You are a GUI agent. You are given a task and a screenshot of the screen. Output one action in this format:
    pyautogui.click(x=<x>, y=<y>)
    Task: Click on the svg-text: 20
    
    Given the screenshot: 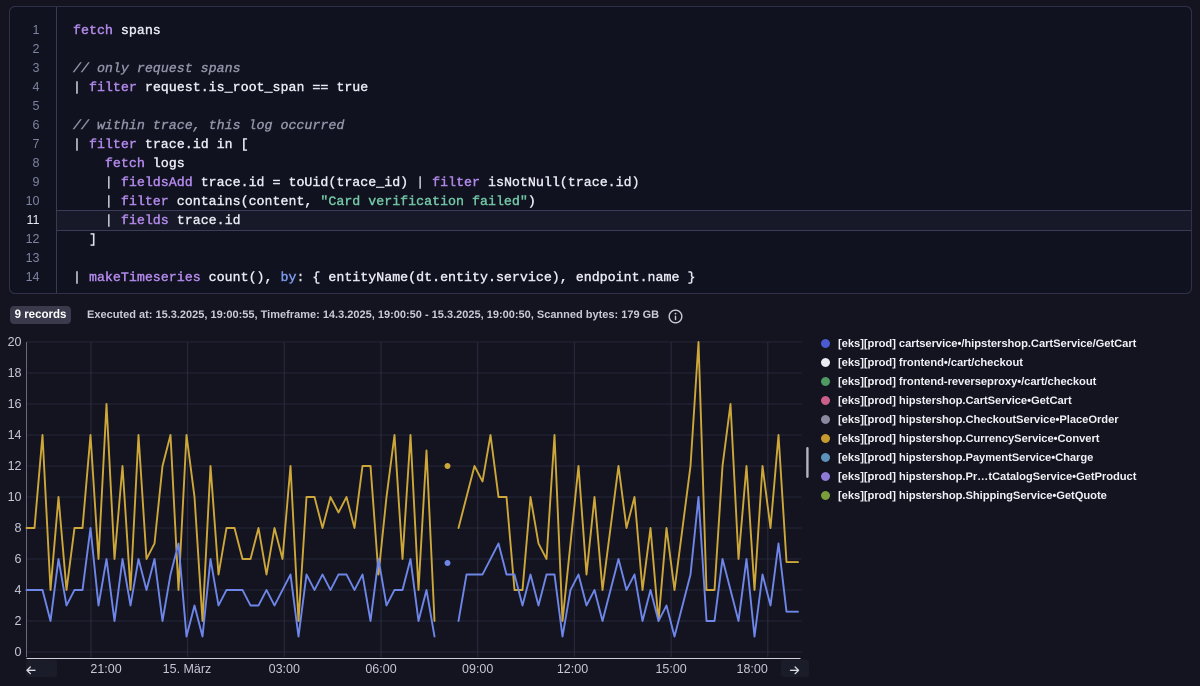 What is the action you would take?
    pyautogui.click(x=15, y=342)
    